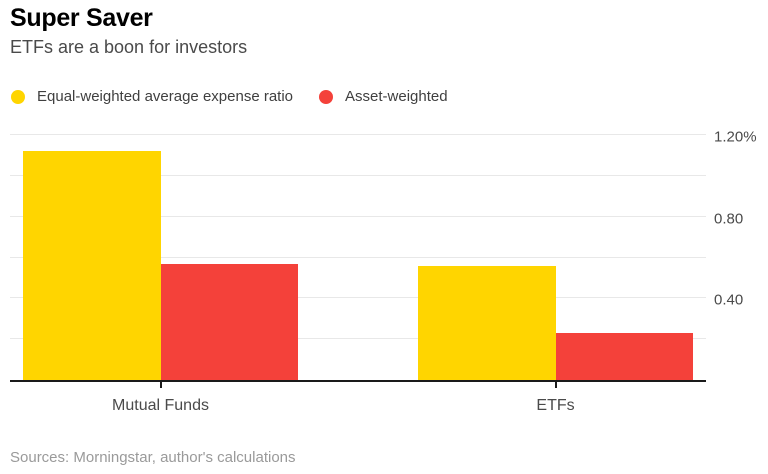 The height and width of the screenshot is (474, 768). Describe the element at coordinates (92, 265) in the screenshot. I see `bar-mutual-funds-equal-weighted-average-expense-ratio` at that location.